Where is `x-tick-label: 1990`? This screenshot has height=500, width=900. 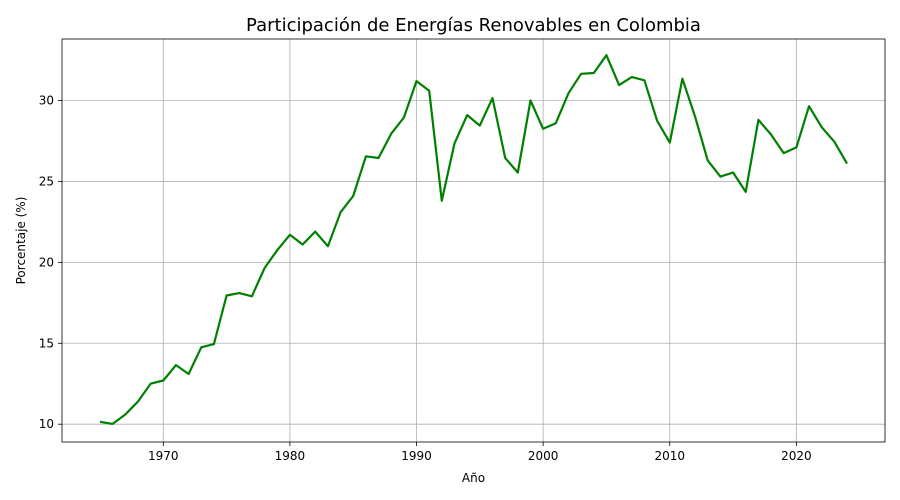 x-tick-label: 1990 is located at coordinates (416, 456).